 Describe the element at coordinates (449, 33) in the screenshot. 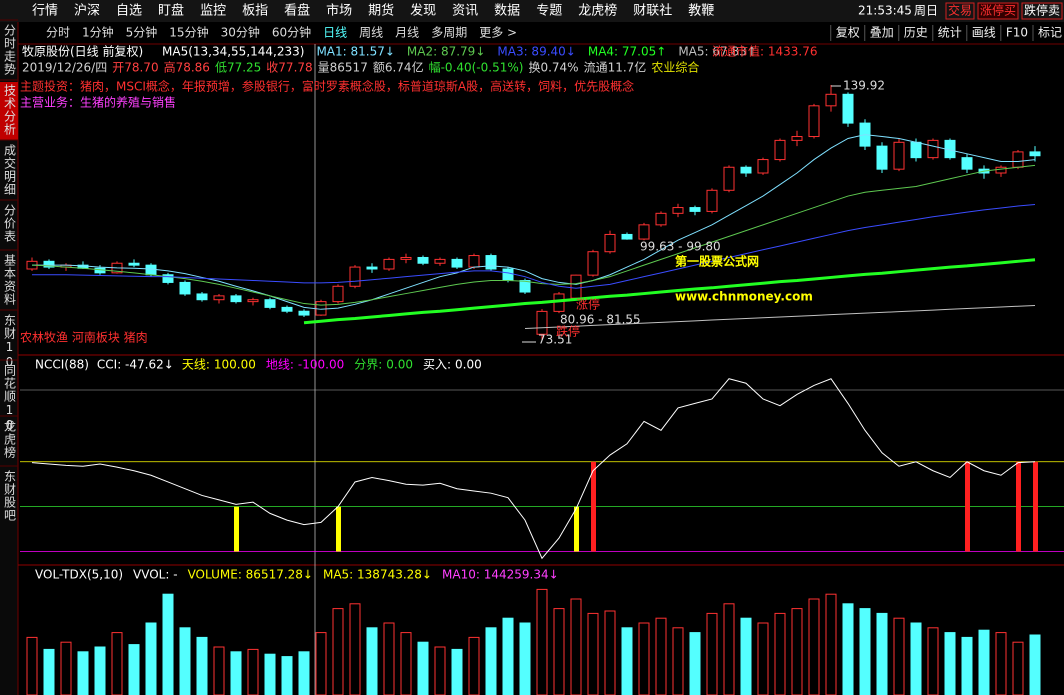

I see `period-tab: 多周期` at that location.